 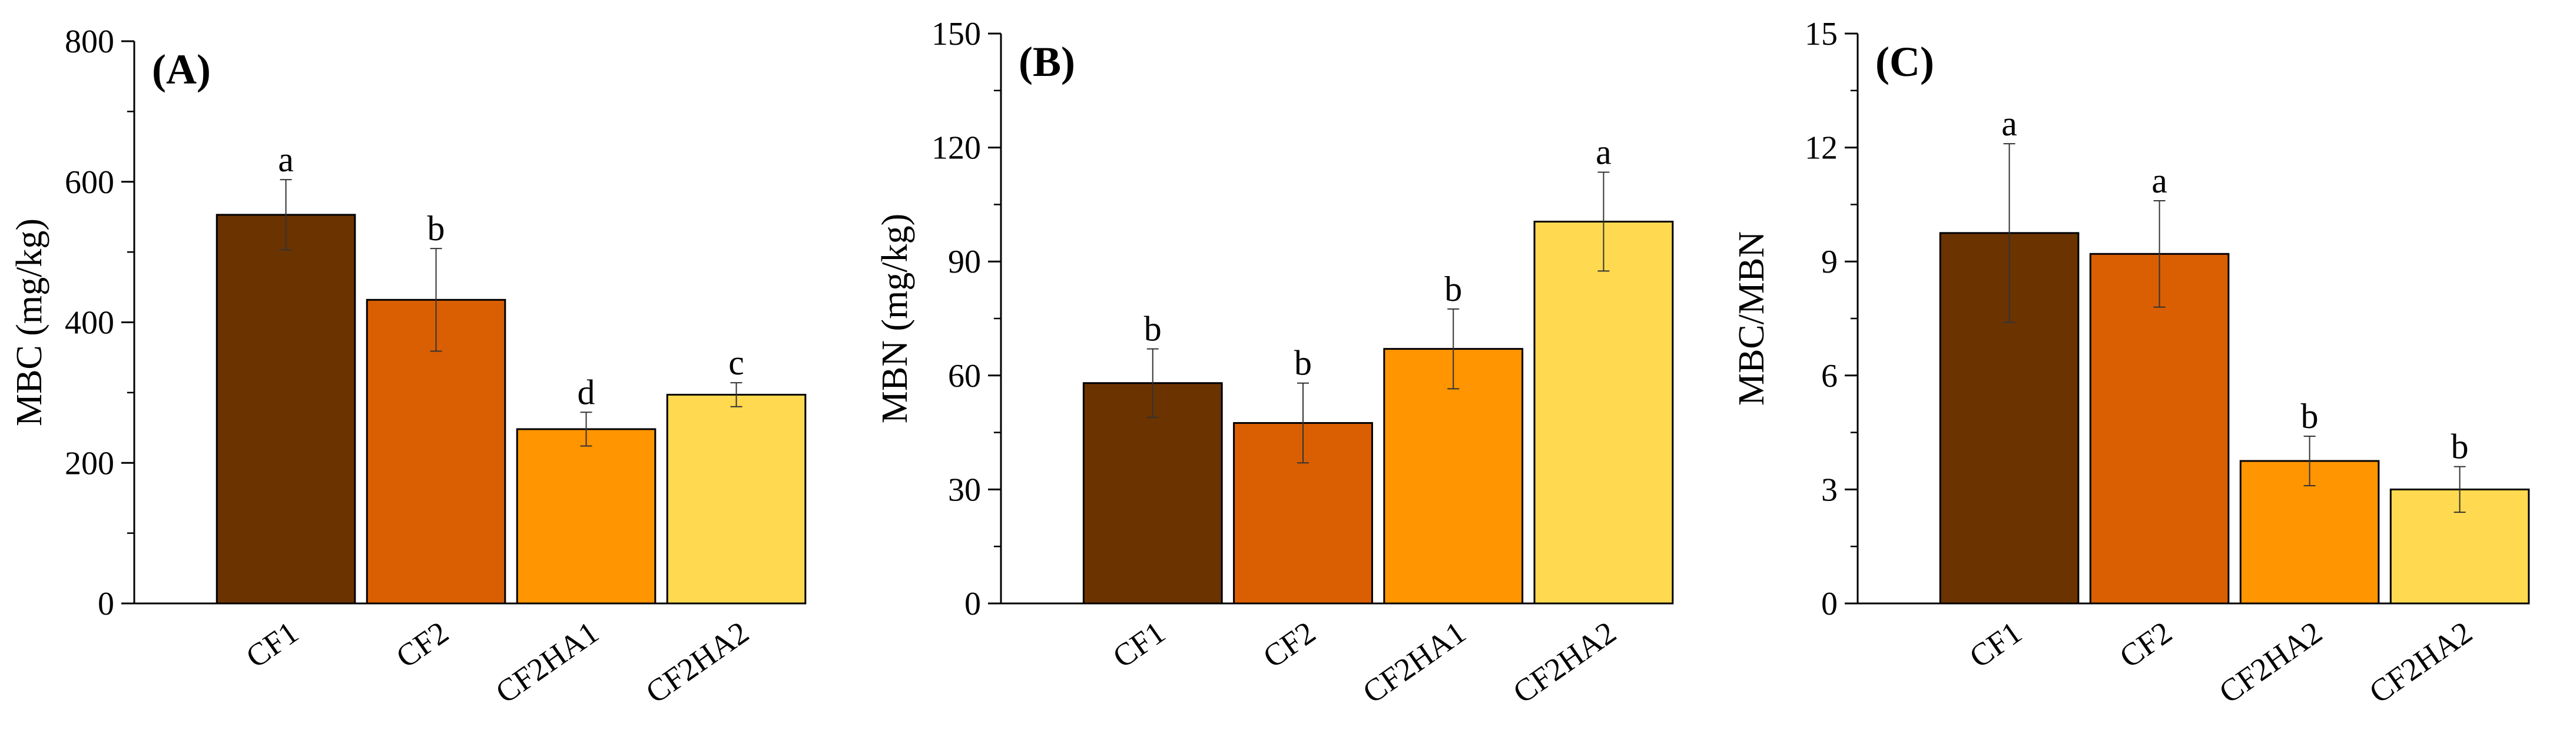 I want to click on y-tick-label: 400, so click(x=89, y=323).